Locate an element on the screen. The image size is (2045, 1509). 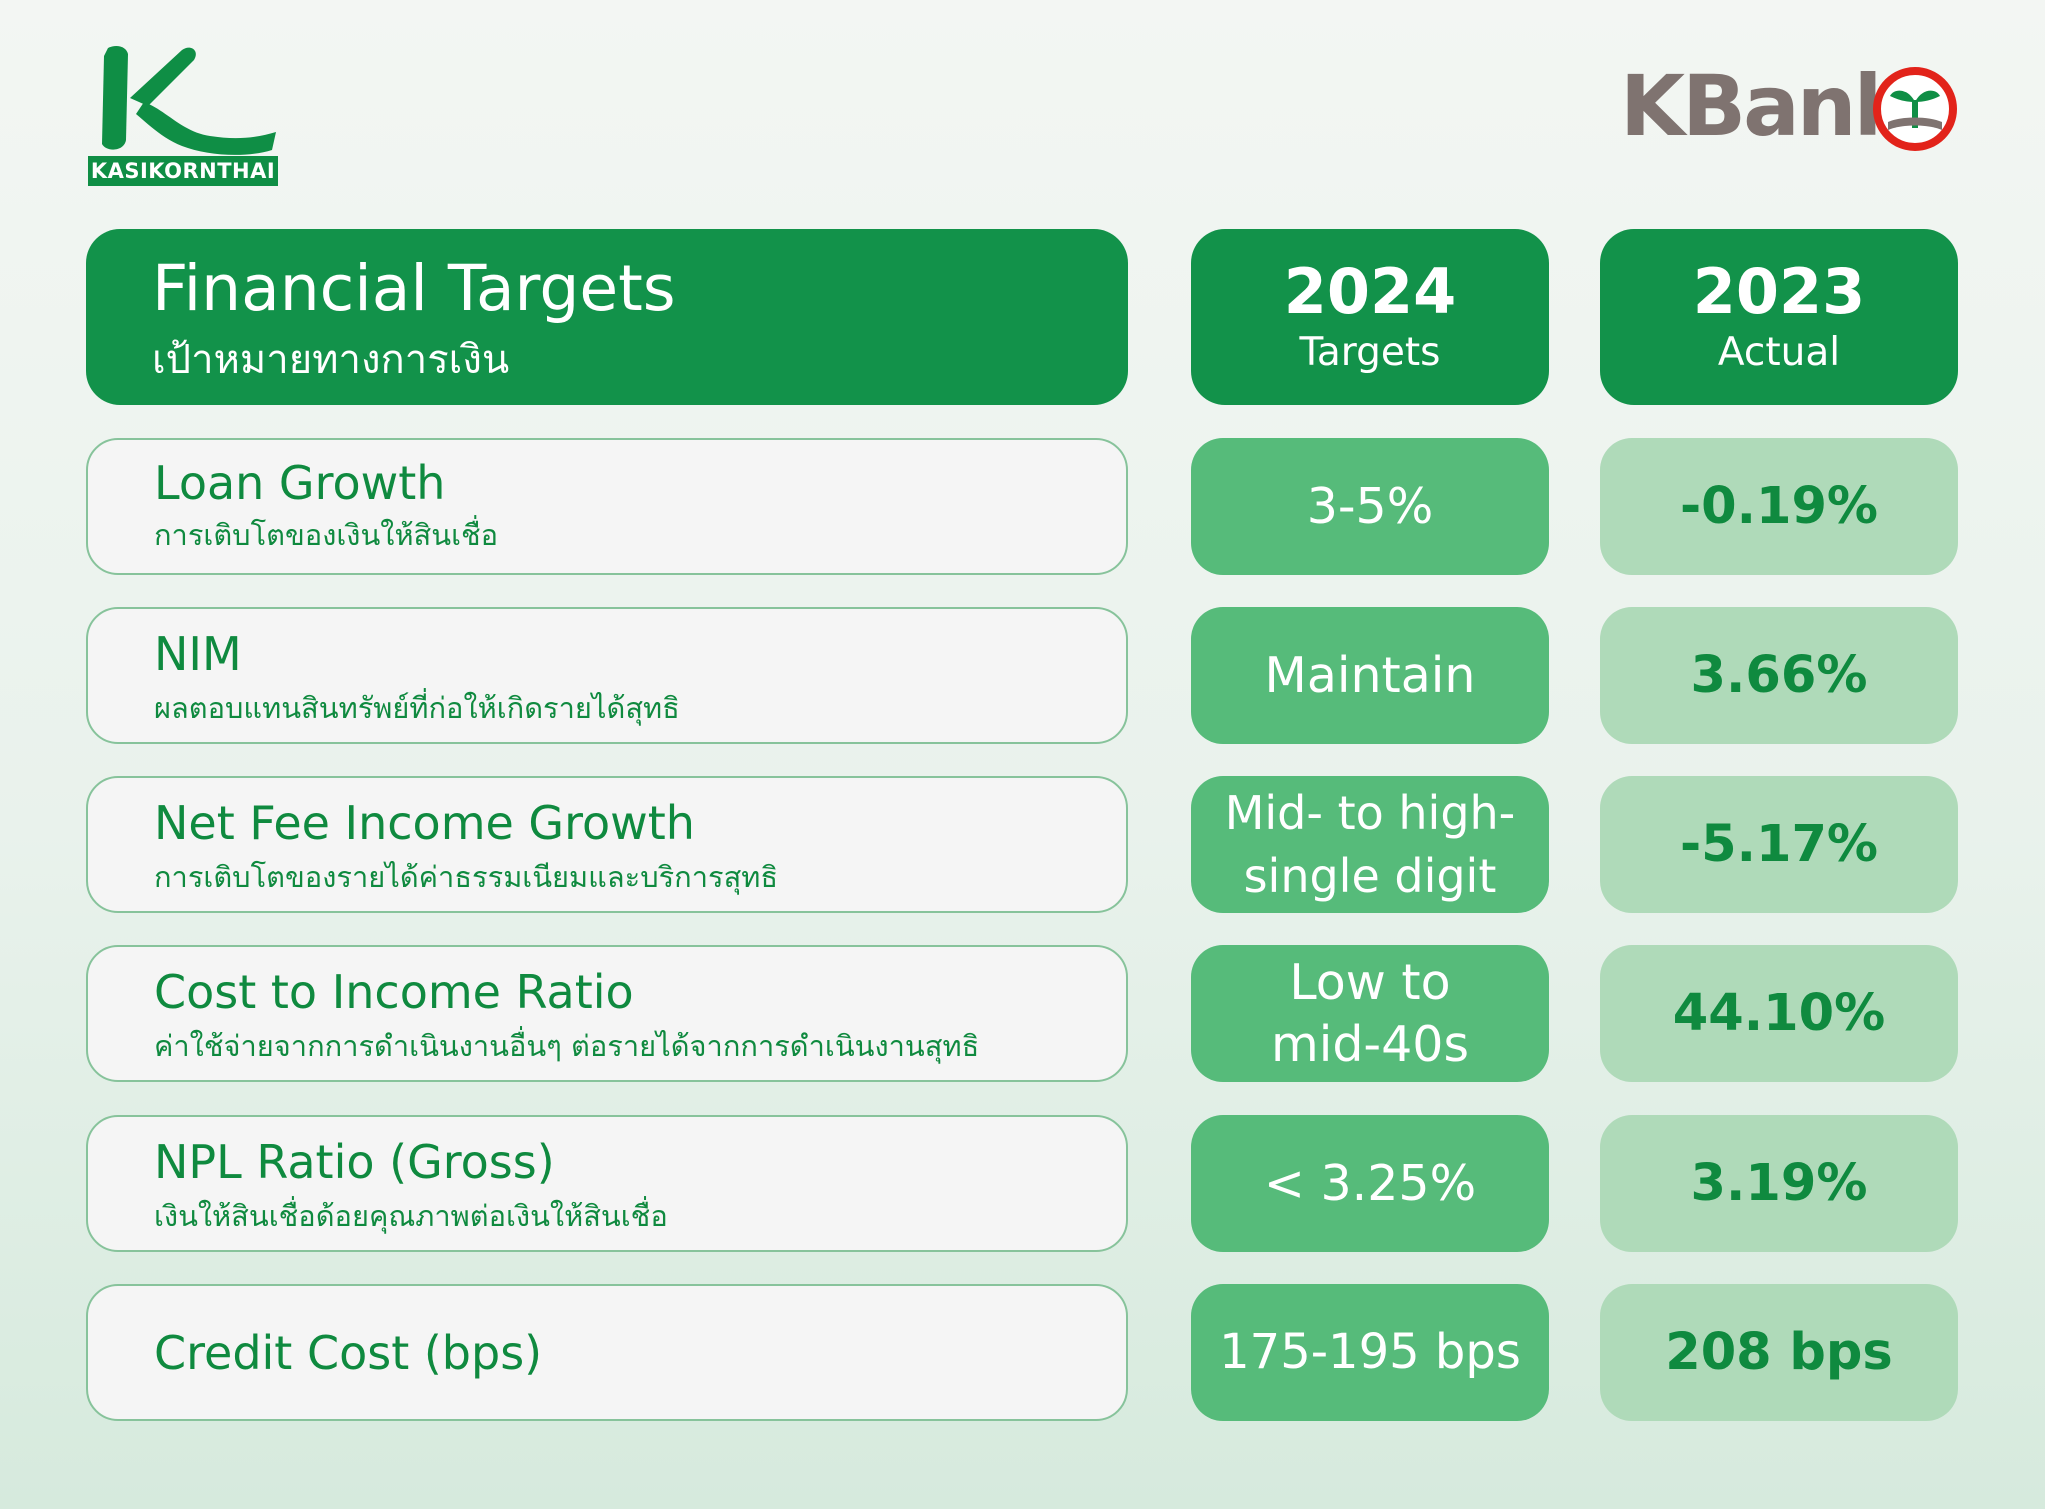
target-npl-ratio-gross: < 3.25% is located at coordinates (1370, 1183).